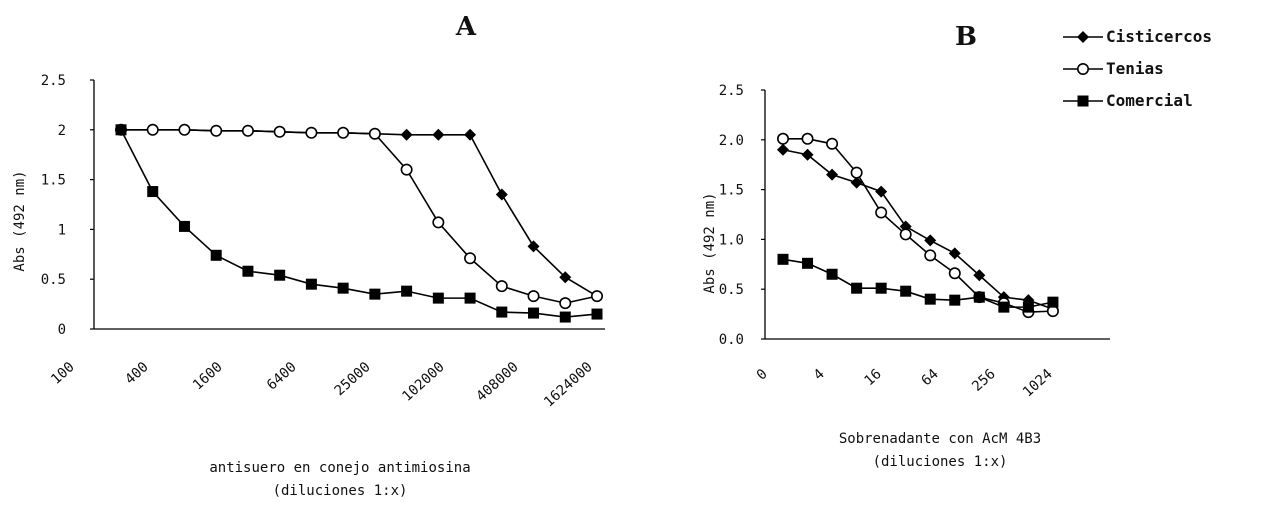  I want to click on chart-b-x-axis: 0 4 16 64 256 1024, so click(932, 369).